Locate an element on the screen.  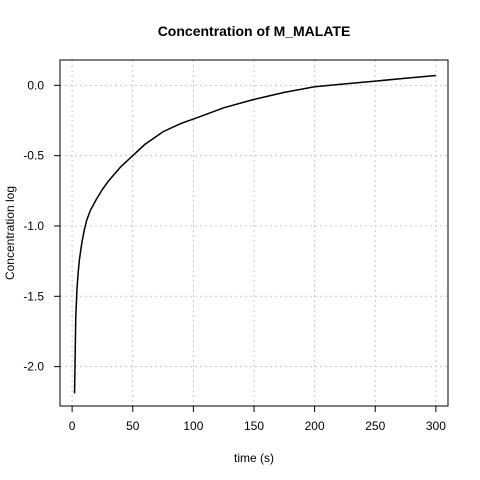
chart-title: Concentration of M_MALATE is located at coordinates (254, 31).